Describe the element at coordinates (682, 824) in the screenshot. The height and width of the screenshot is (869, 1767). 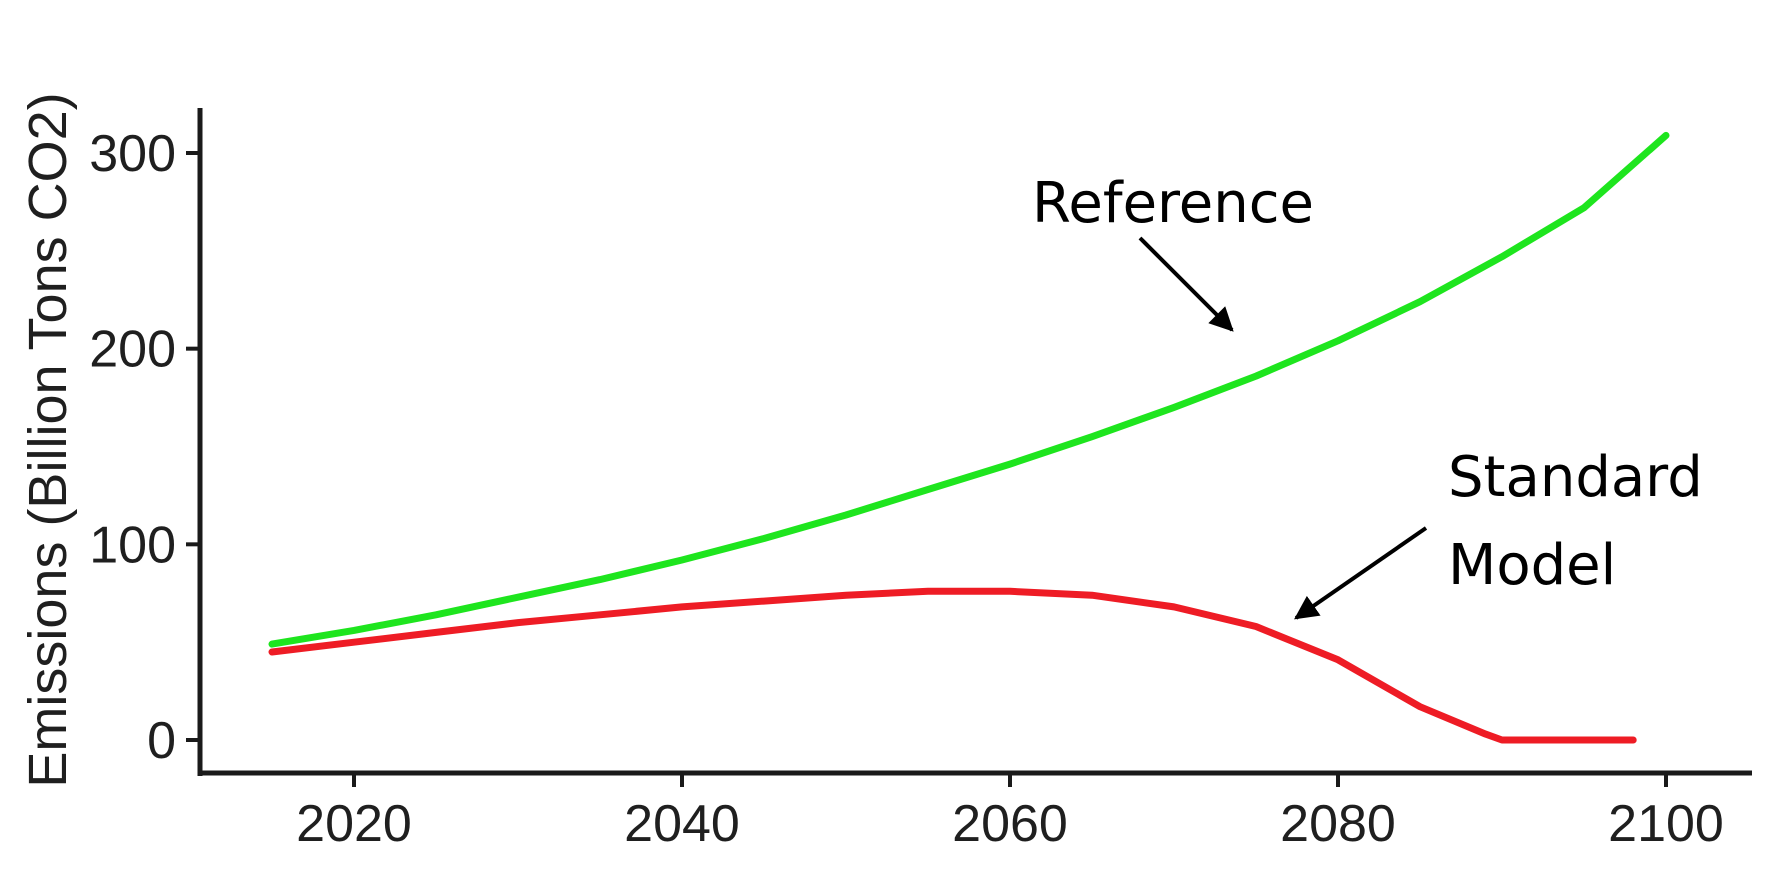
I see `x-tick-label: 2040` at that location.